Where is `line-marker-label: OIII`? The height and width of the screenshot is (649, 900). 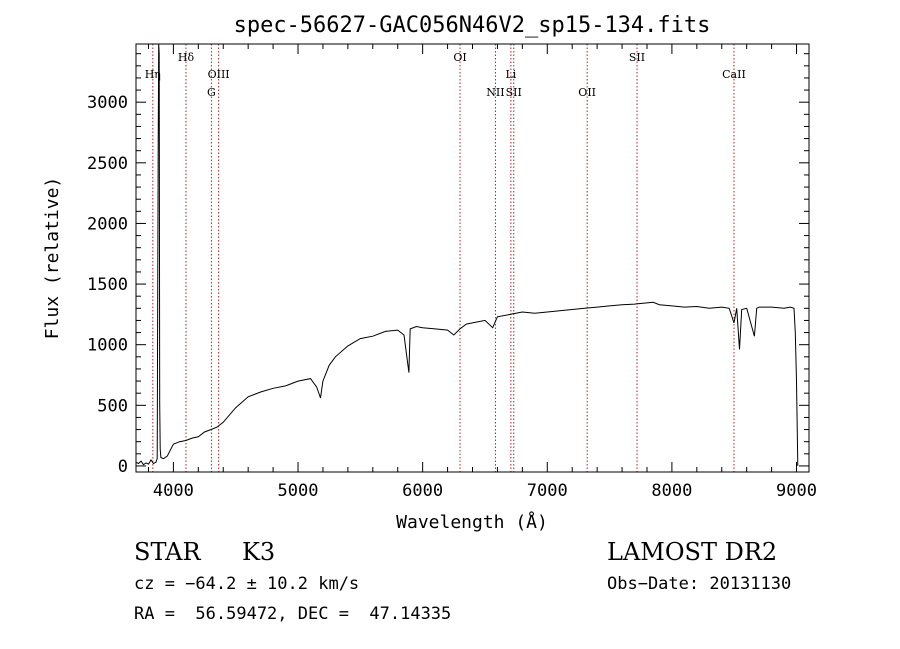
line-marker-label: OIII is located at coordinates (219, 74).